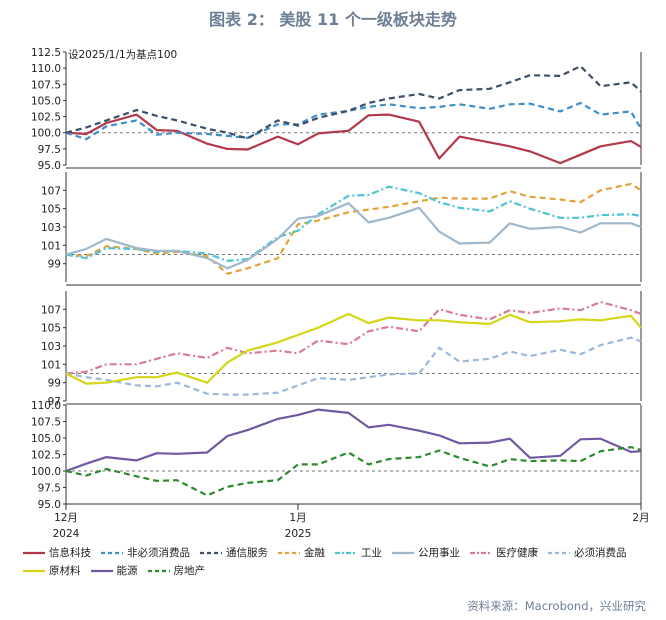 This screenshot has height=620, width=666. What do you see at coordinates (353, 366) in the screenshot?
I see `series-line-必须消费品` at bounding box center [353, 366].